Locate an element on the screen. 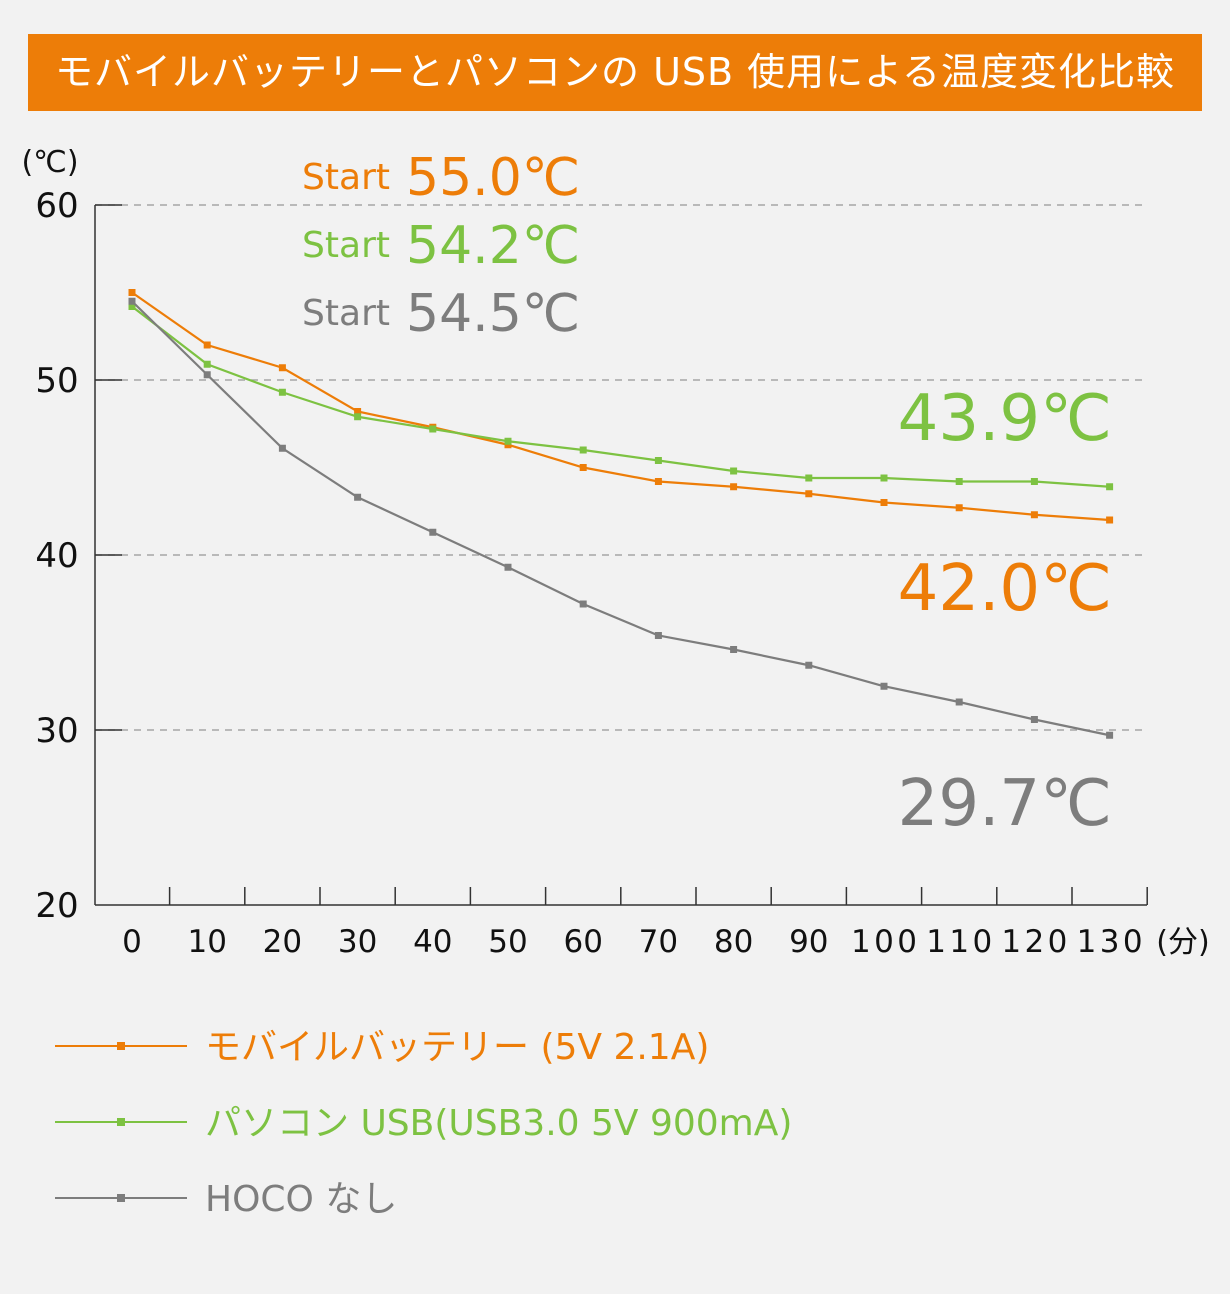 The height and width of the screenshot is (1294, 1230). series-line-pc is located at coordinates (620, 396).